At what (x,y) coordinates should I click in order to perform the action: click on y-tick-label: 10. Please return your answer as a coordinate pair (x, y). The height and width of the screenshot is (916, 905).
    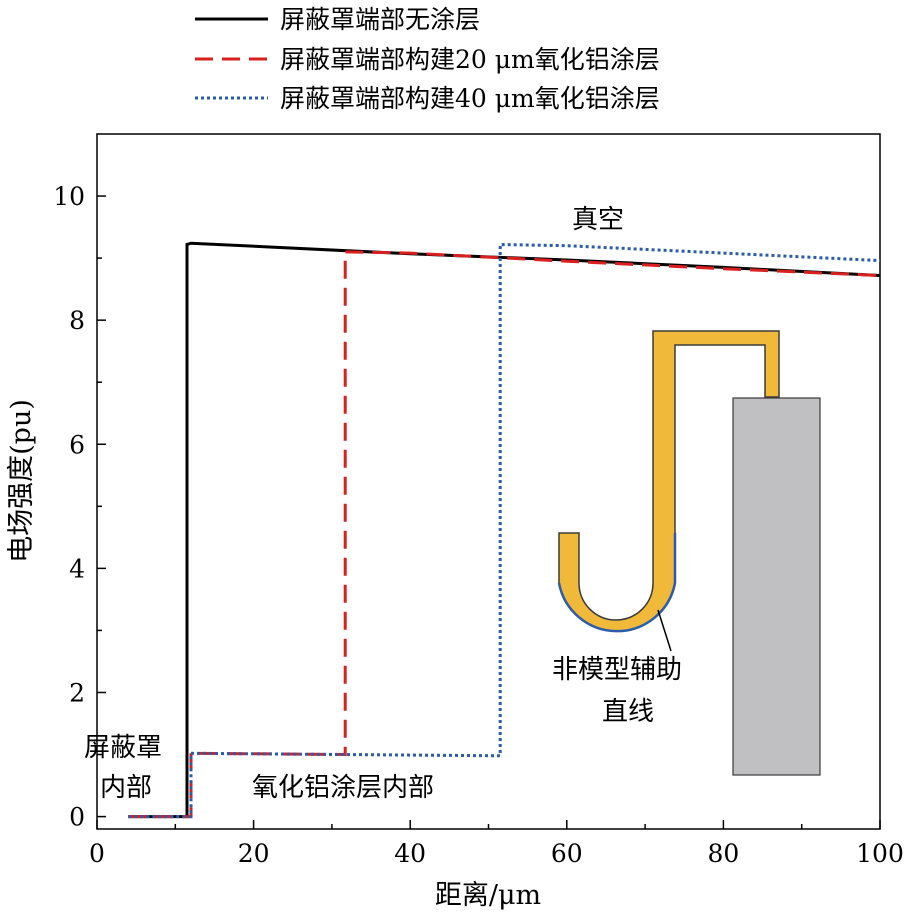
    Looking at the image, I should click on (69, 196).